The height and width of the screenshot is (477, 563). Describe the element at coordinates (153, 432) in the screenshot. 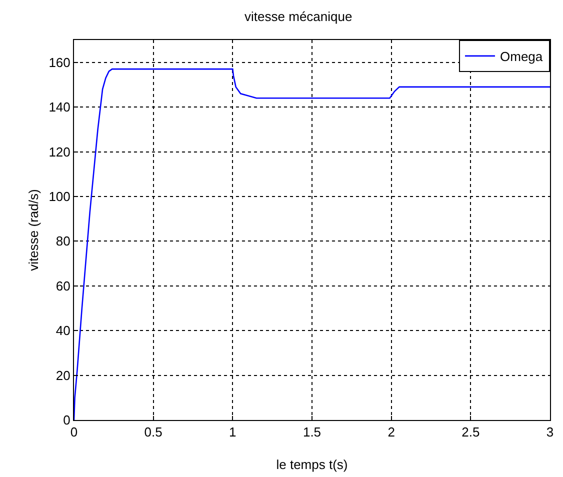

I see `x-tick-label: 0.5` at that location.